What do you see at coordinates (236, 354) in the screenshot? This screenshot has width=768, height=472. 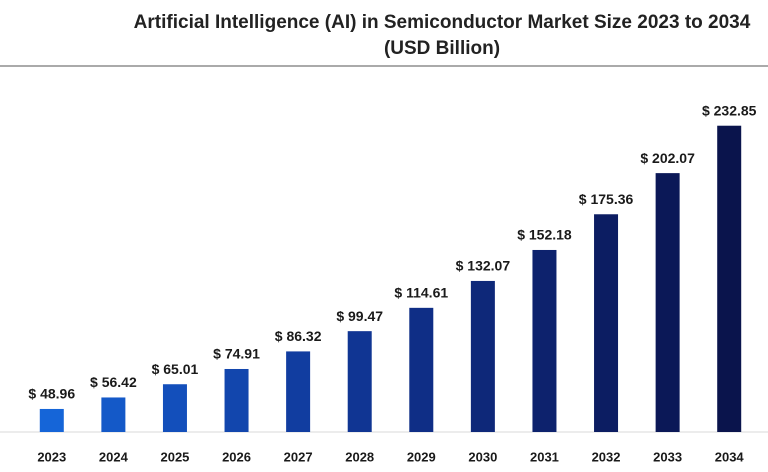 I see `value-label: $ 74.91` at bounding box center [236, 354].